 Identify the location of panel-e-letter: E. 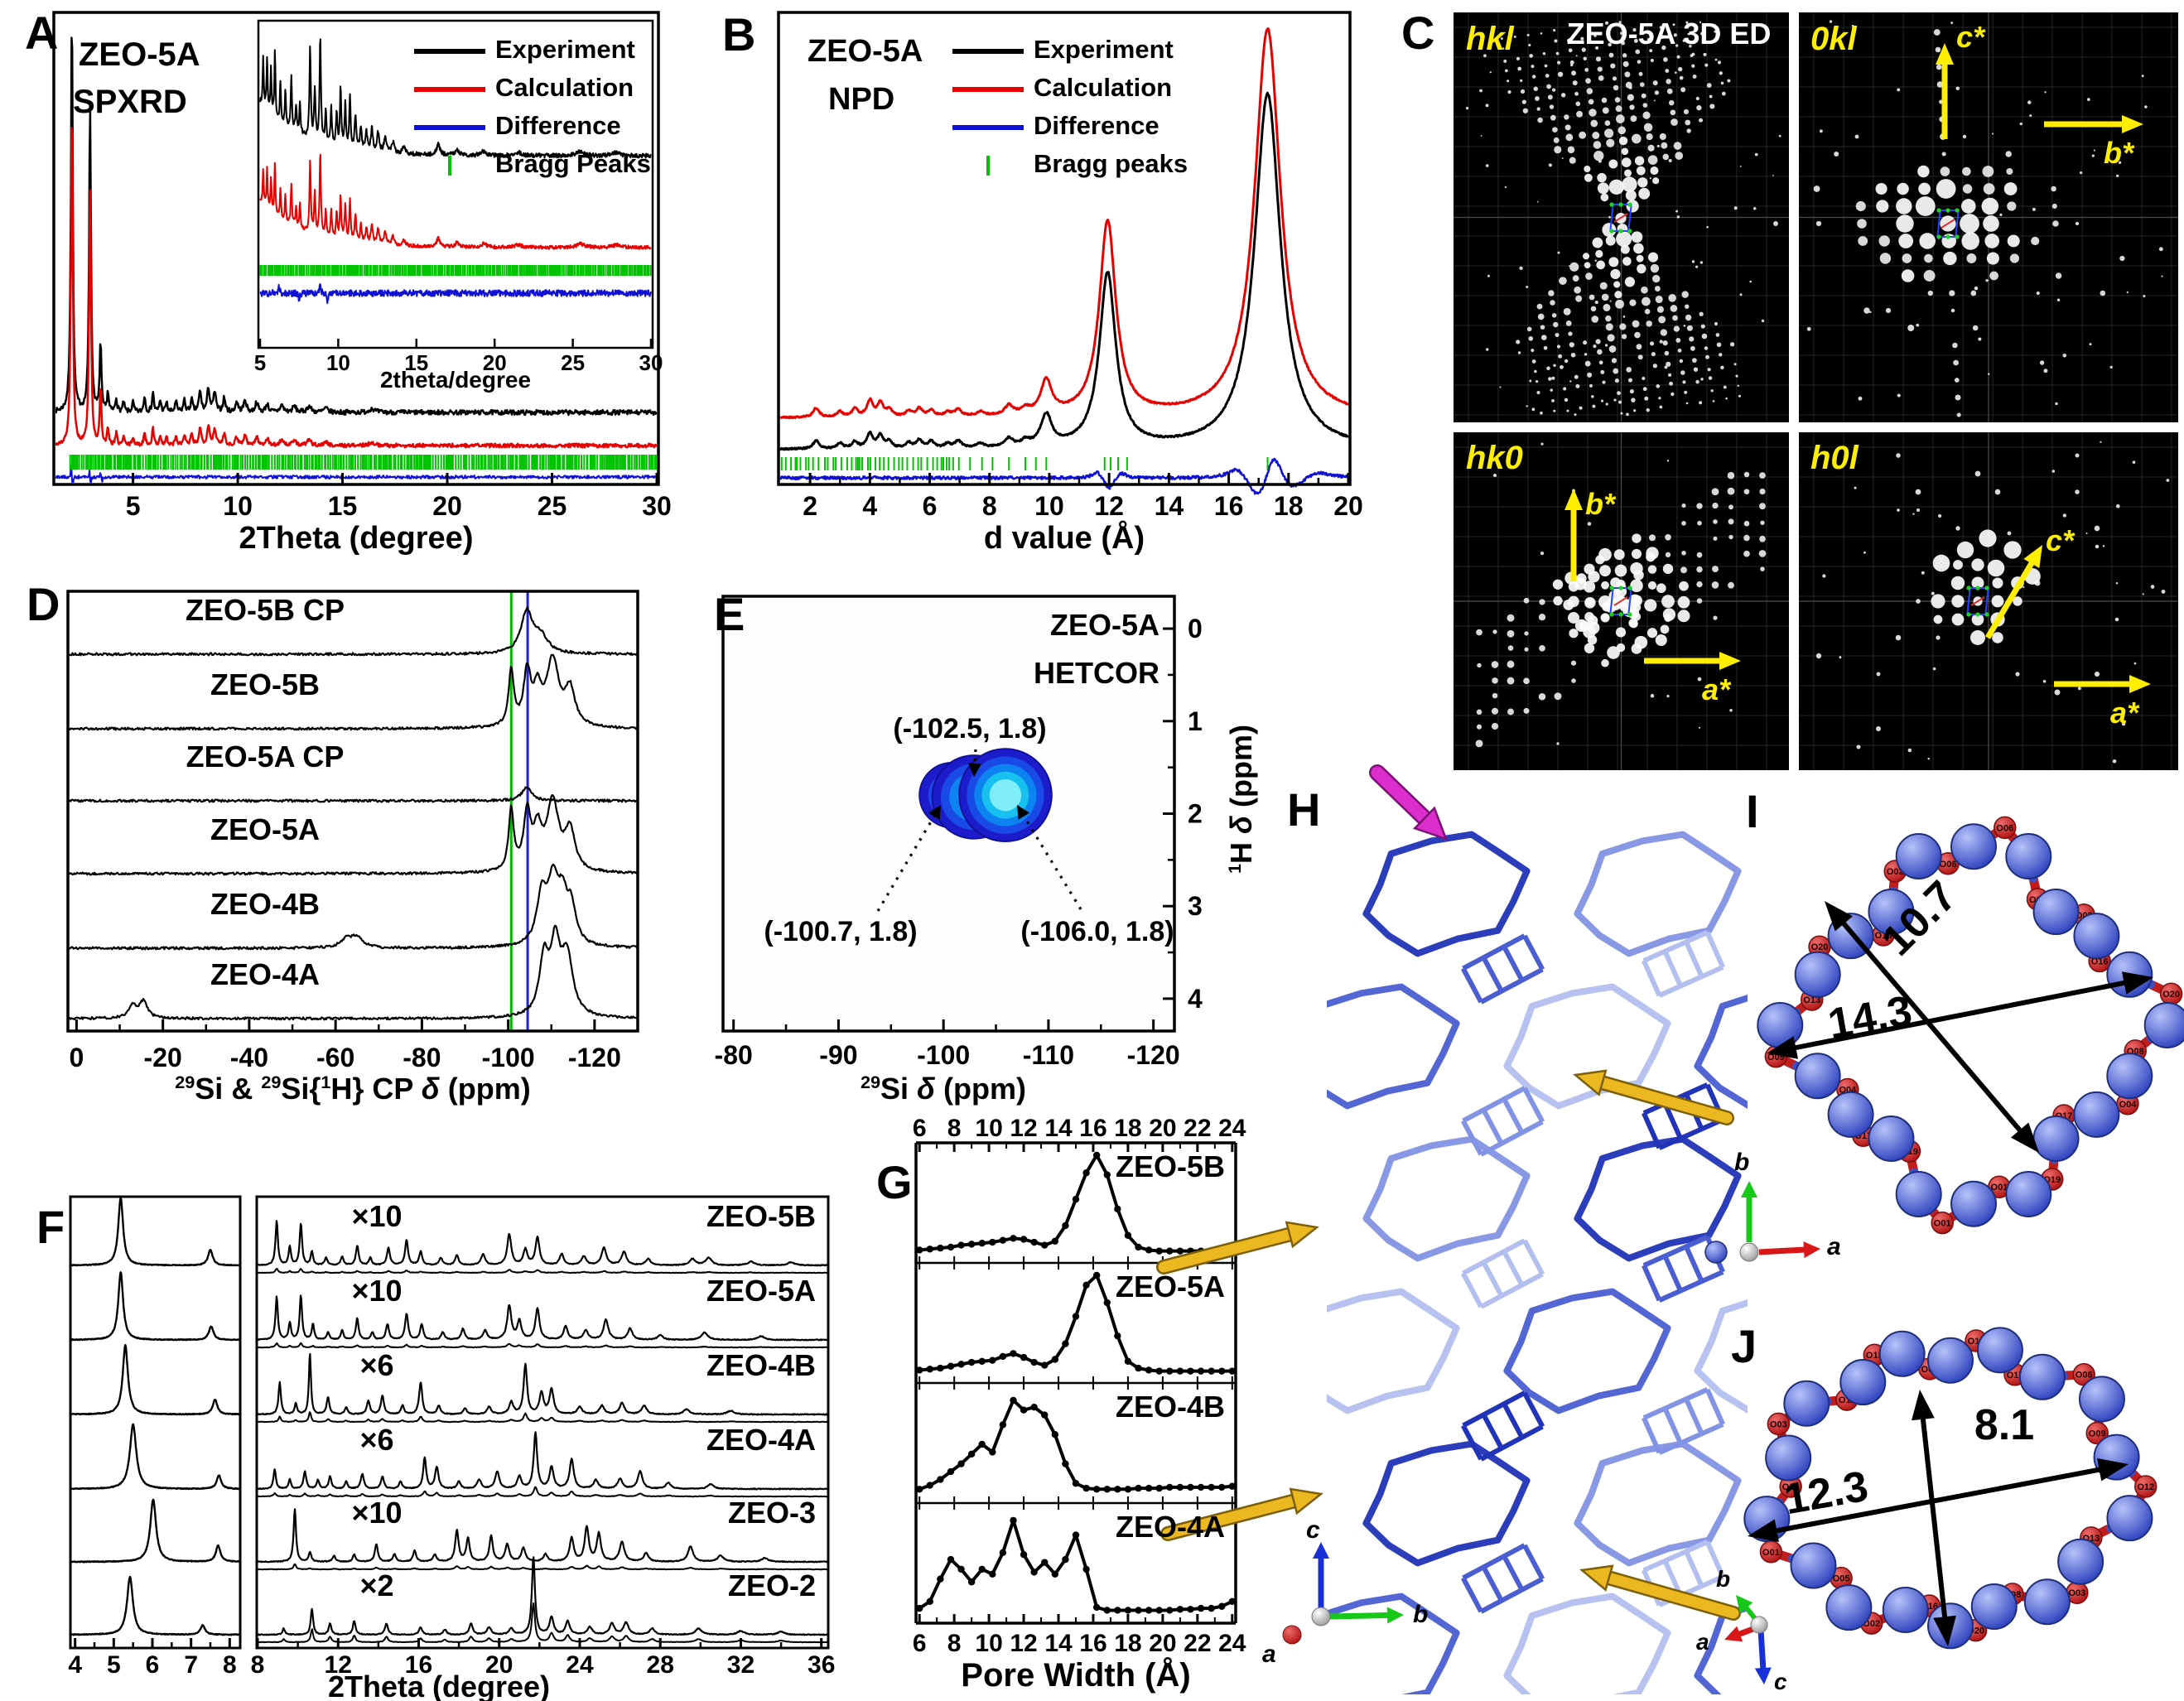
(729, 614).